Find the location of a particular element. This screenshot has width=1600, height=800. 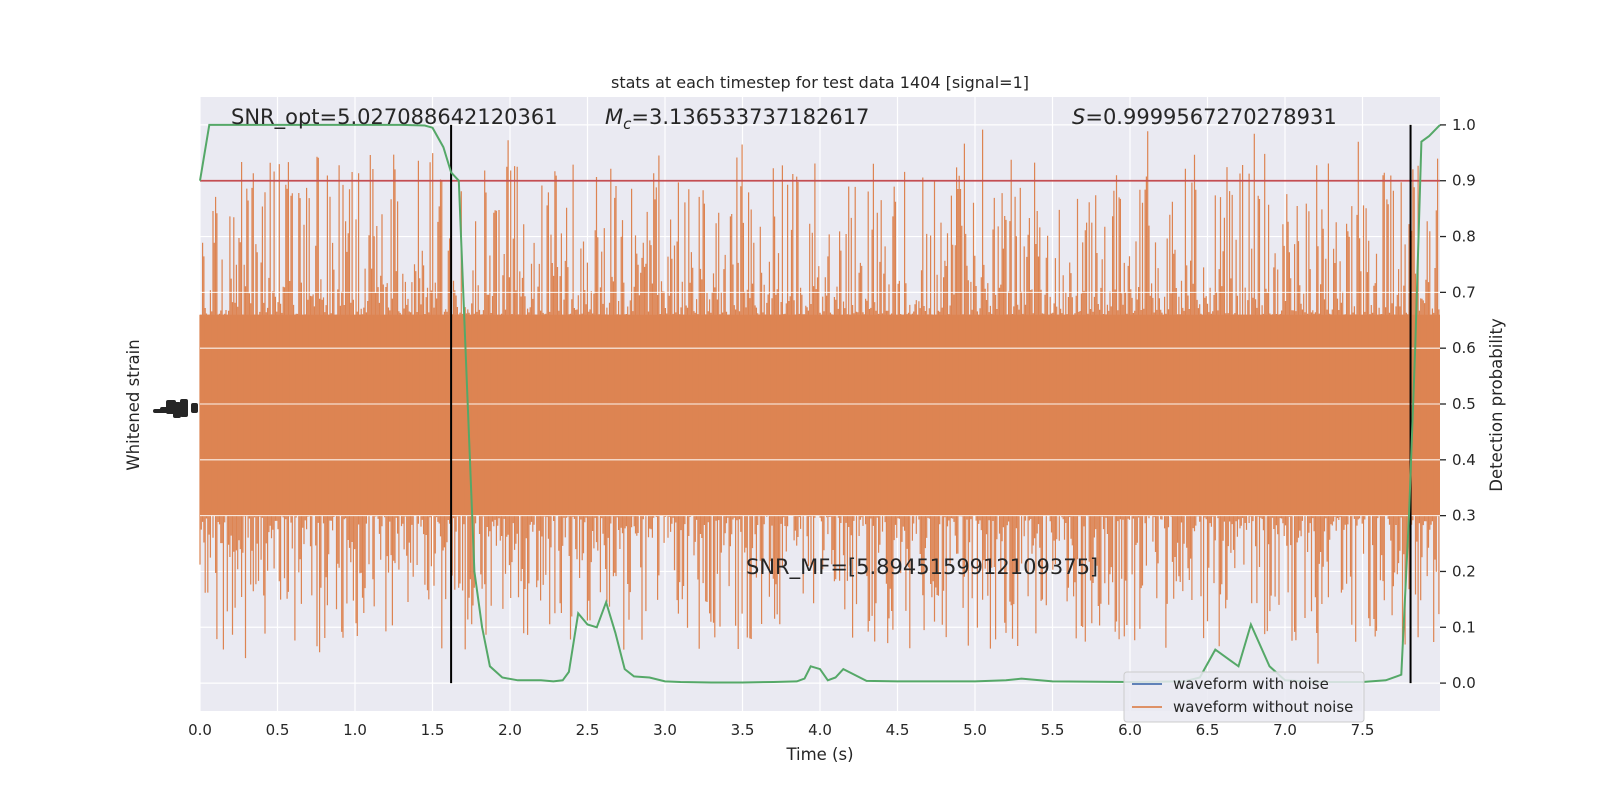

x-tick-label-2: 1.0 is located at coordinates (355, 730).